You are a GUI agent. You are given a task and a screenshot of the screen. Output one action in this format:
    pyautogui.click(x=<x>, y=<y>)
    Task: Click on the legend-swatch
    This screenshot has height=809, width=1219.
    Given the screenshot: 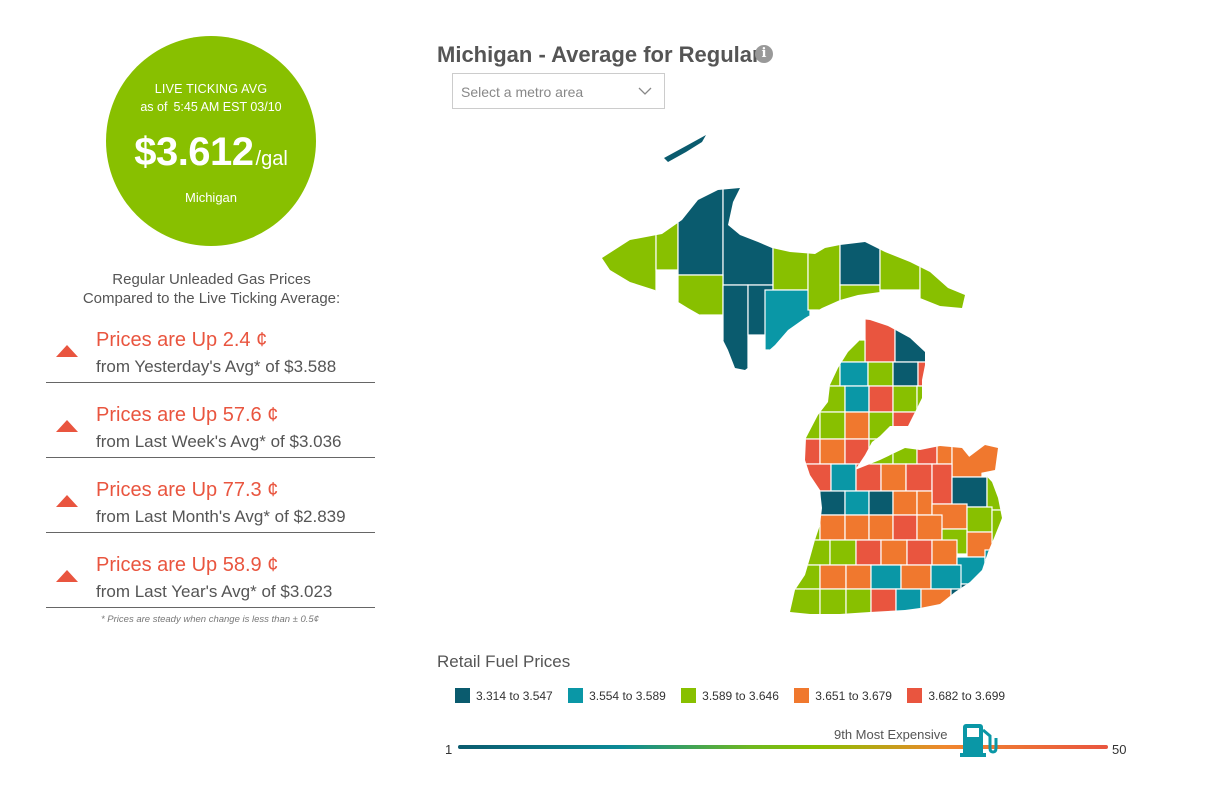 What is the action you would take?
    pyautogui.click(x=462, y=696)
    